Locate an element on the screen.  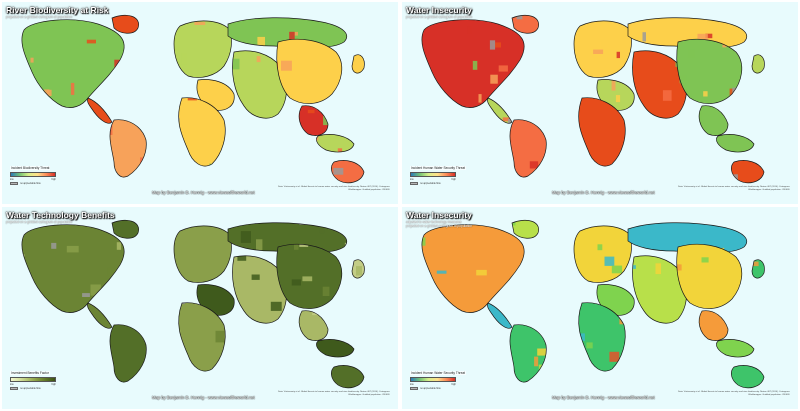
legend-label: Incident Biodiversity Threat is located at coordinates (30, 168).